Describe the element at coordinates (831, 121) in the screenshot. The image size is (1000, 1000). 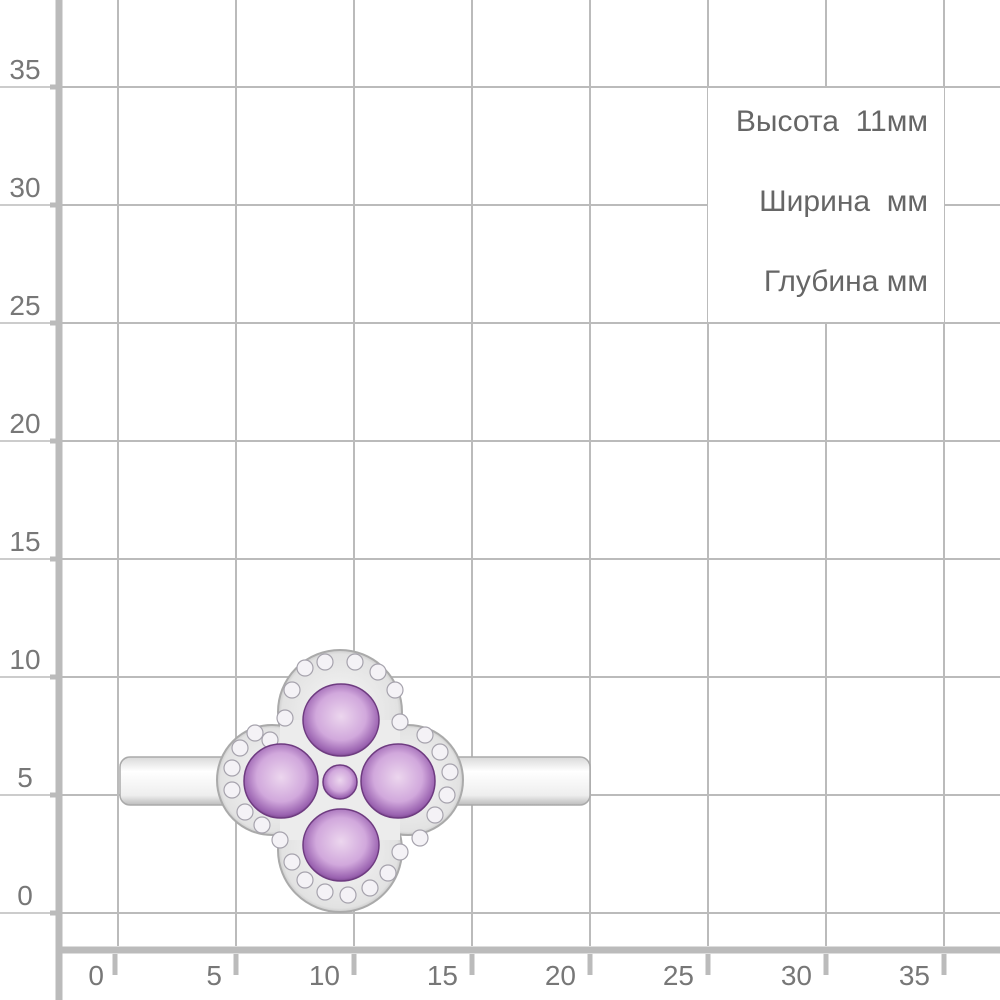
I see `height-dimension: Высота 11мм` at that location.